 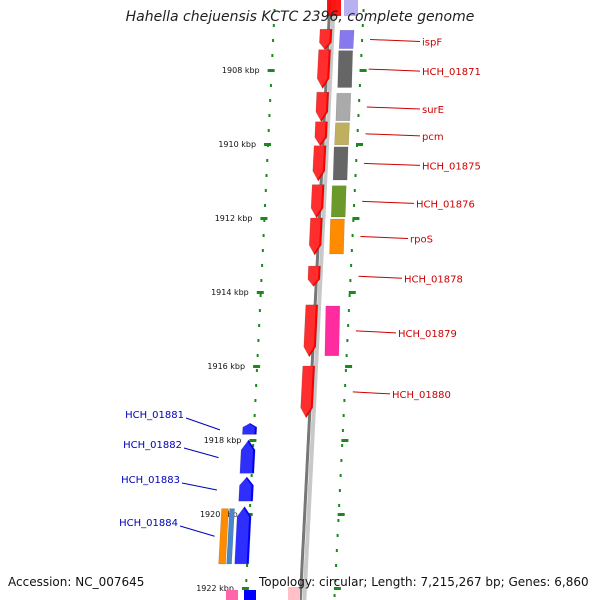 I want to click on gene-label: HCH_01883, so click(x=150, y=480).